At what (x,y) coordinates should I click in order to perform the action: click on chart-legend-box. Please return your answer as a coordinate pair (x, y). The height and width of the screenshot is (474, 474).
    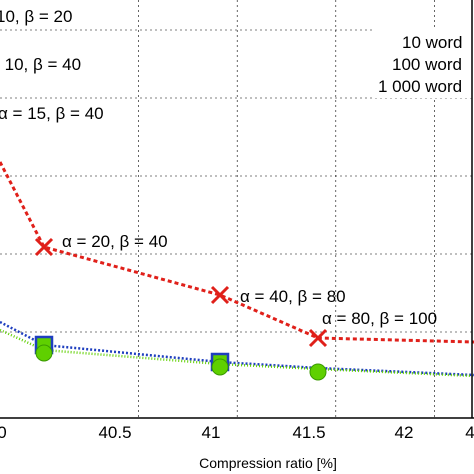
    Looking at the image, I should click on (423, 63).